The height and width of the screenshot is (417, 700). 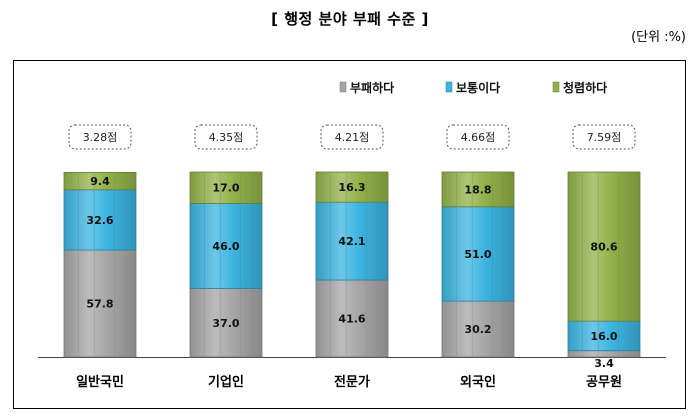 I want to click on category-label: 일반국민, so click(x=100, y=382).